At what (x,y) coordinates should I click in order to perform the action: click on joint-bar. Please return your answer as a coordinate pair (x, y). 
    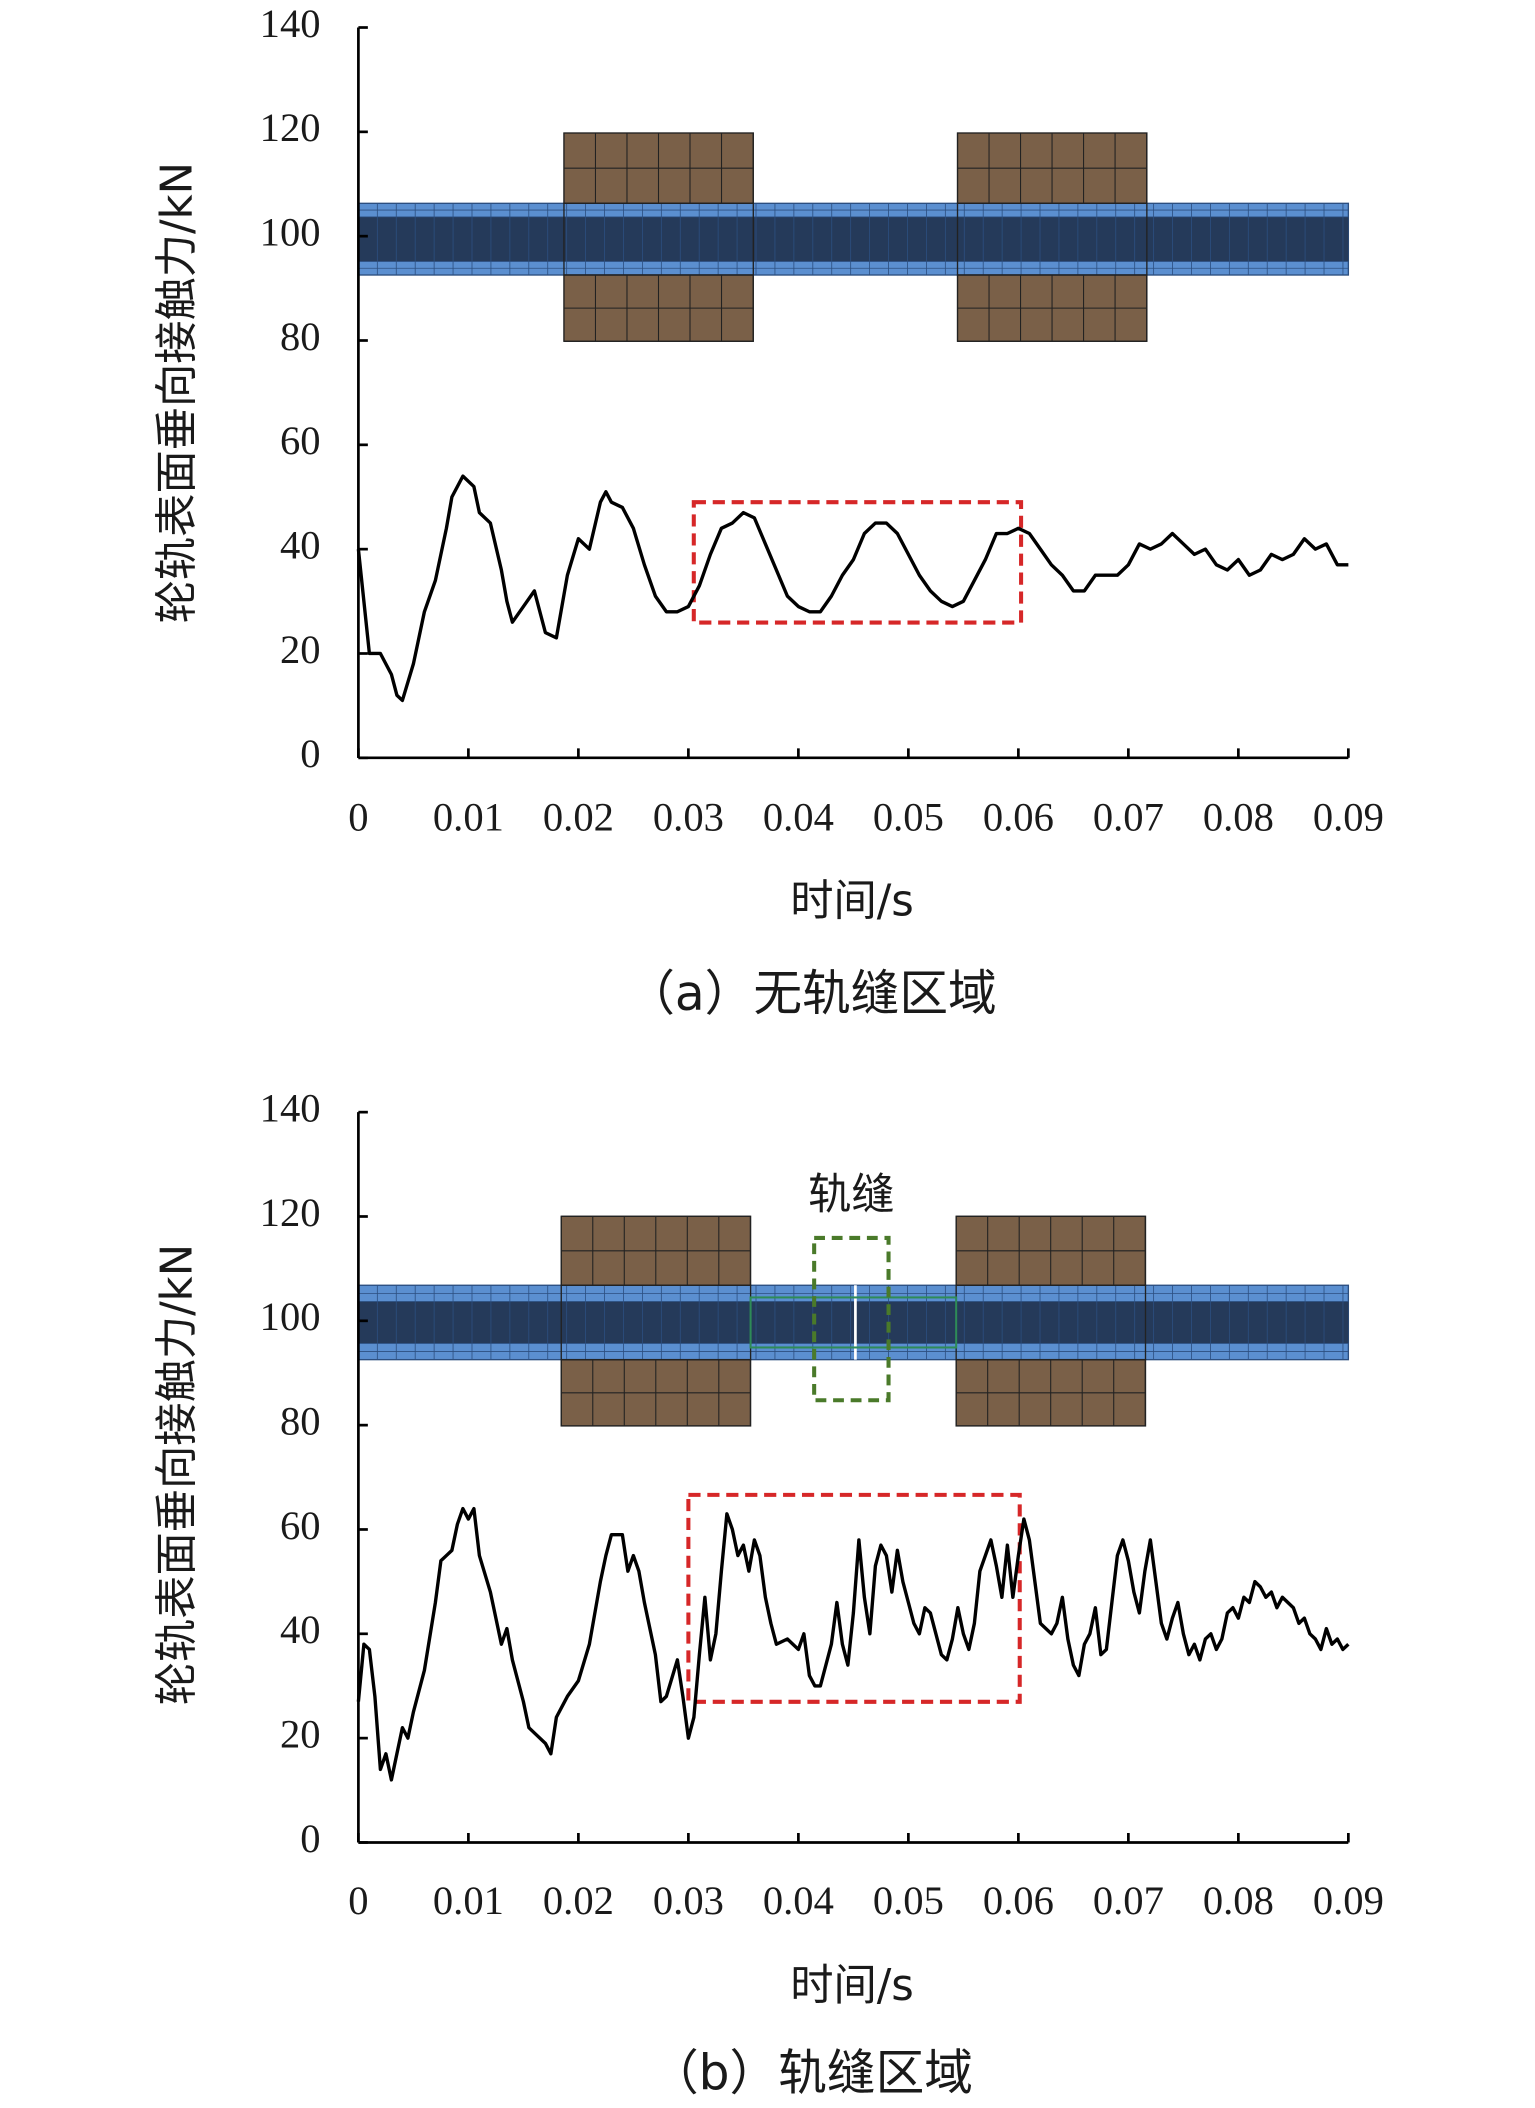
    Looking at the image, I should click on (853, 1322).